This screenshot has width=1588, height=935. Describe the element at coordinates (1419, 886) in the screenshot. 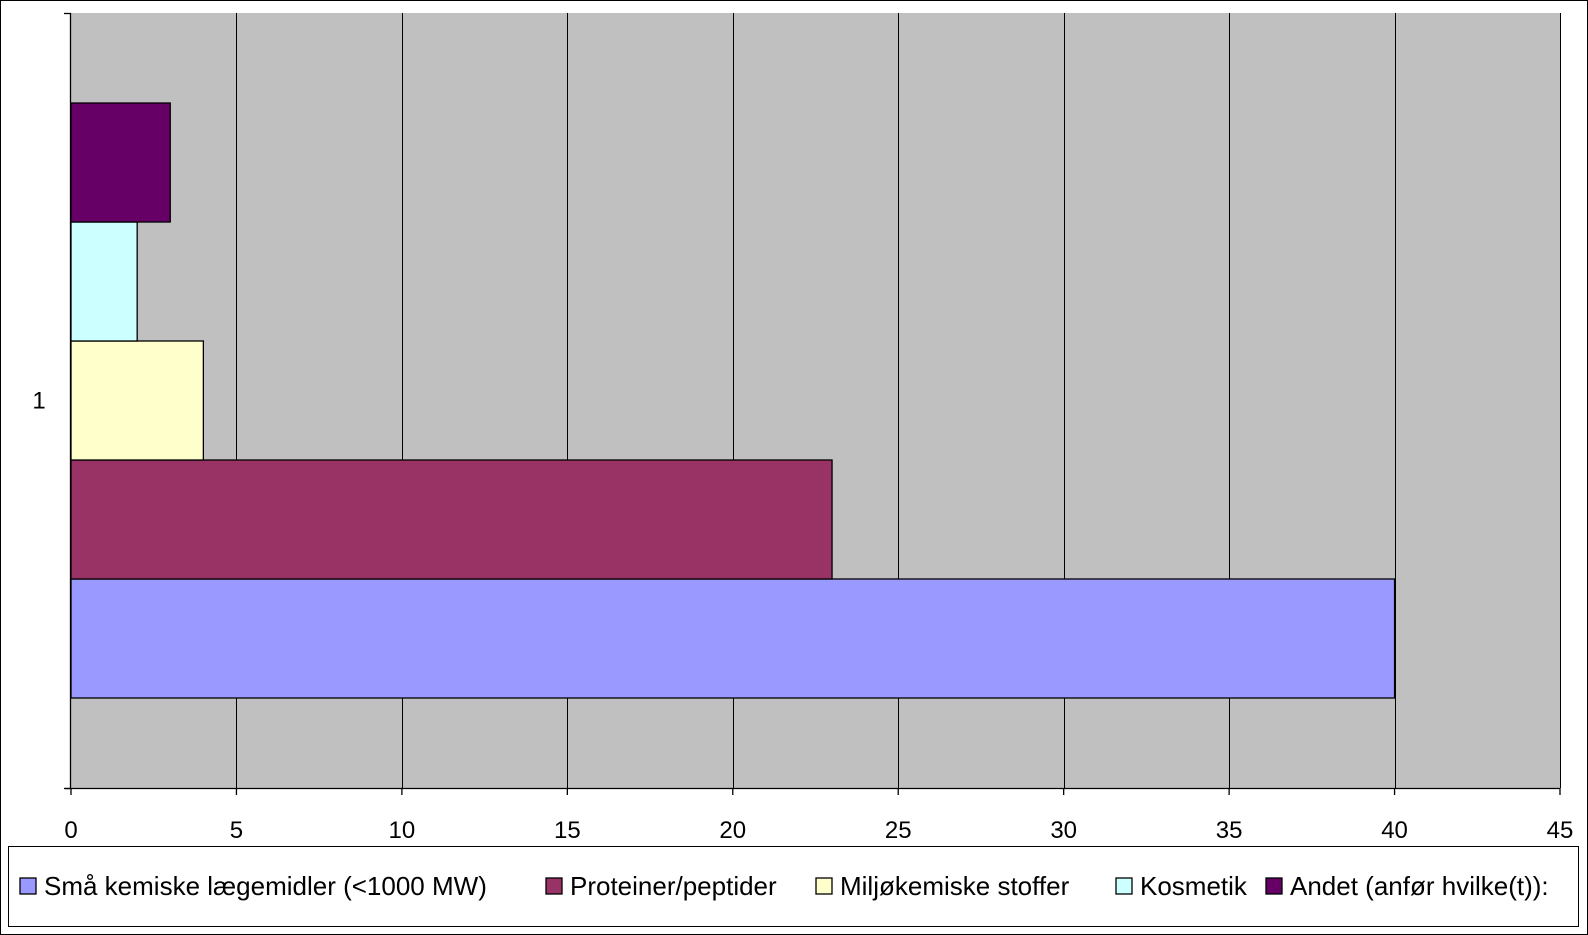

I see `legend-label-5: Andet (anfør hvilke(t)):` at that location.